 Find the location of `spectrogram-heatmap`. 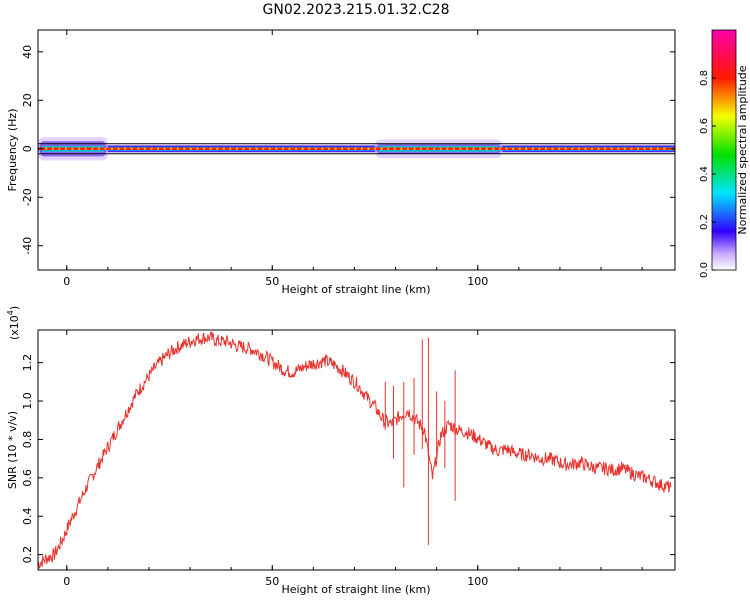

spectrogram-heatmap is located at coordinates (356, 149).